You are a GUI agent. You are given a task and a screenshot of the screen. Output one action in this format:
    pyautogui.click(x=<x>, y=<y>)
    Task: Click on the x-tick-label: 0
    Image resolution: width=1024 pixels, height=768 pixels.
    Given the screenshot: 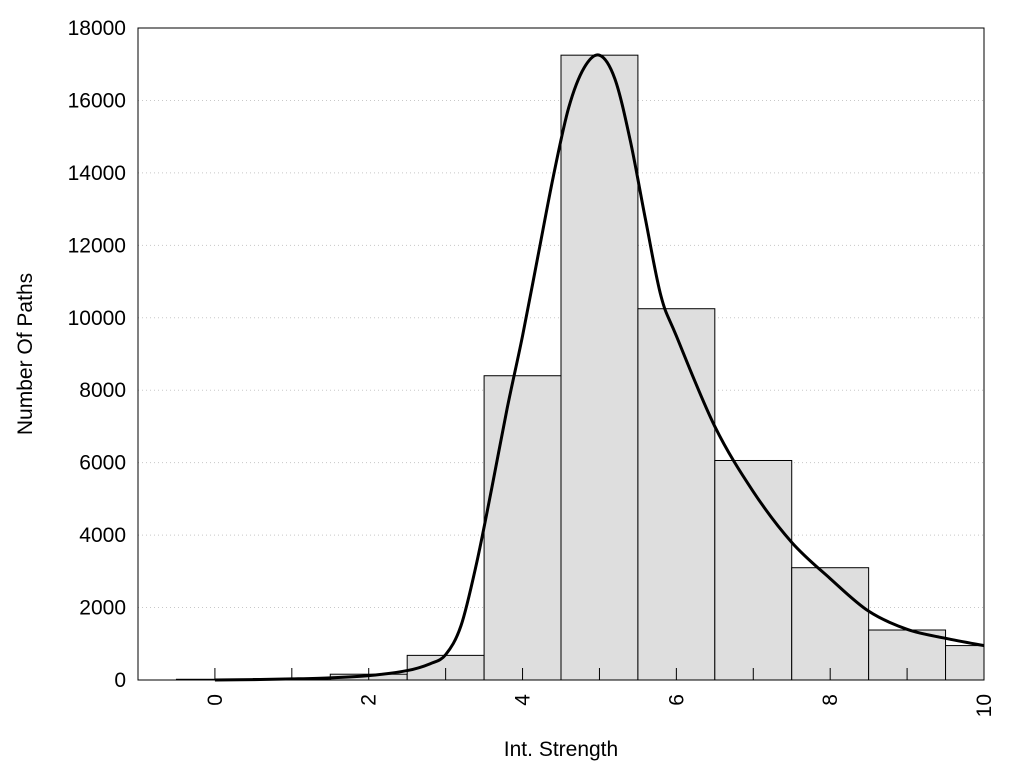 What is the action you would take?
    pyautogui.click(x=215, y=700)
    